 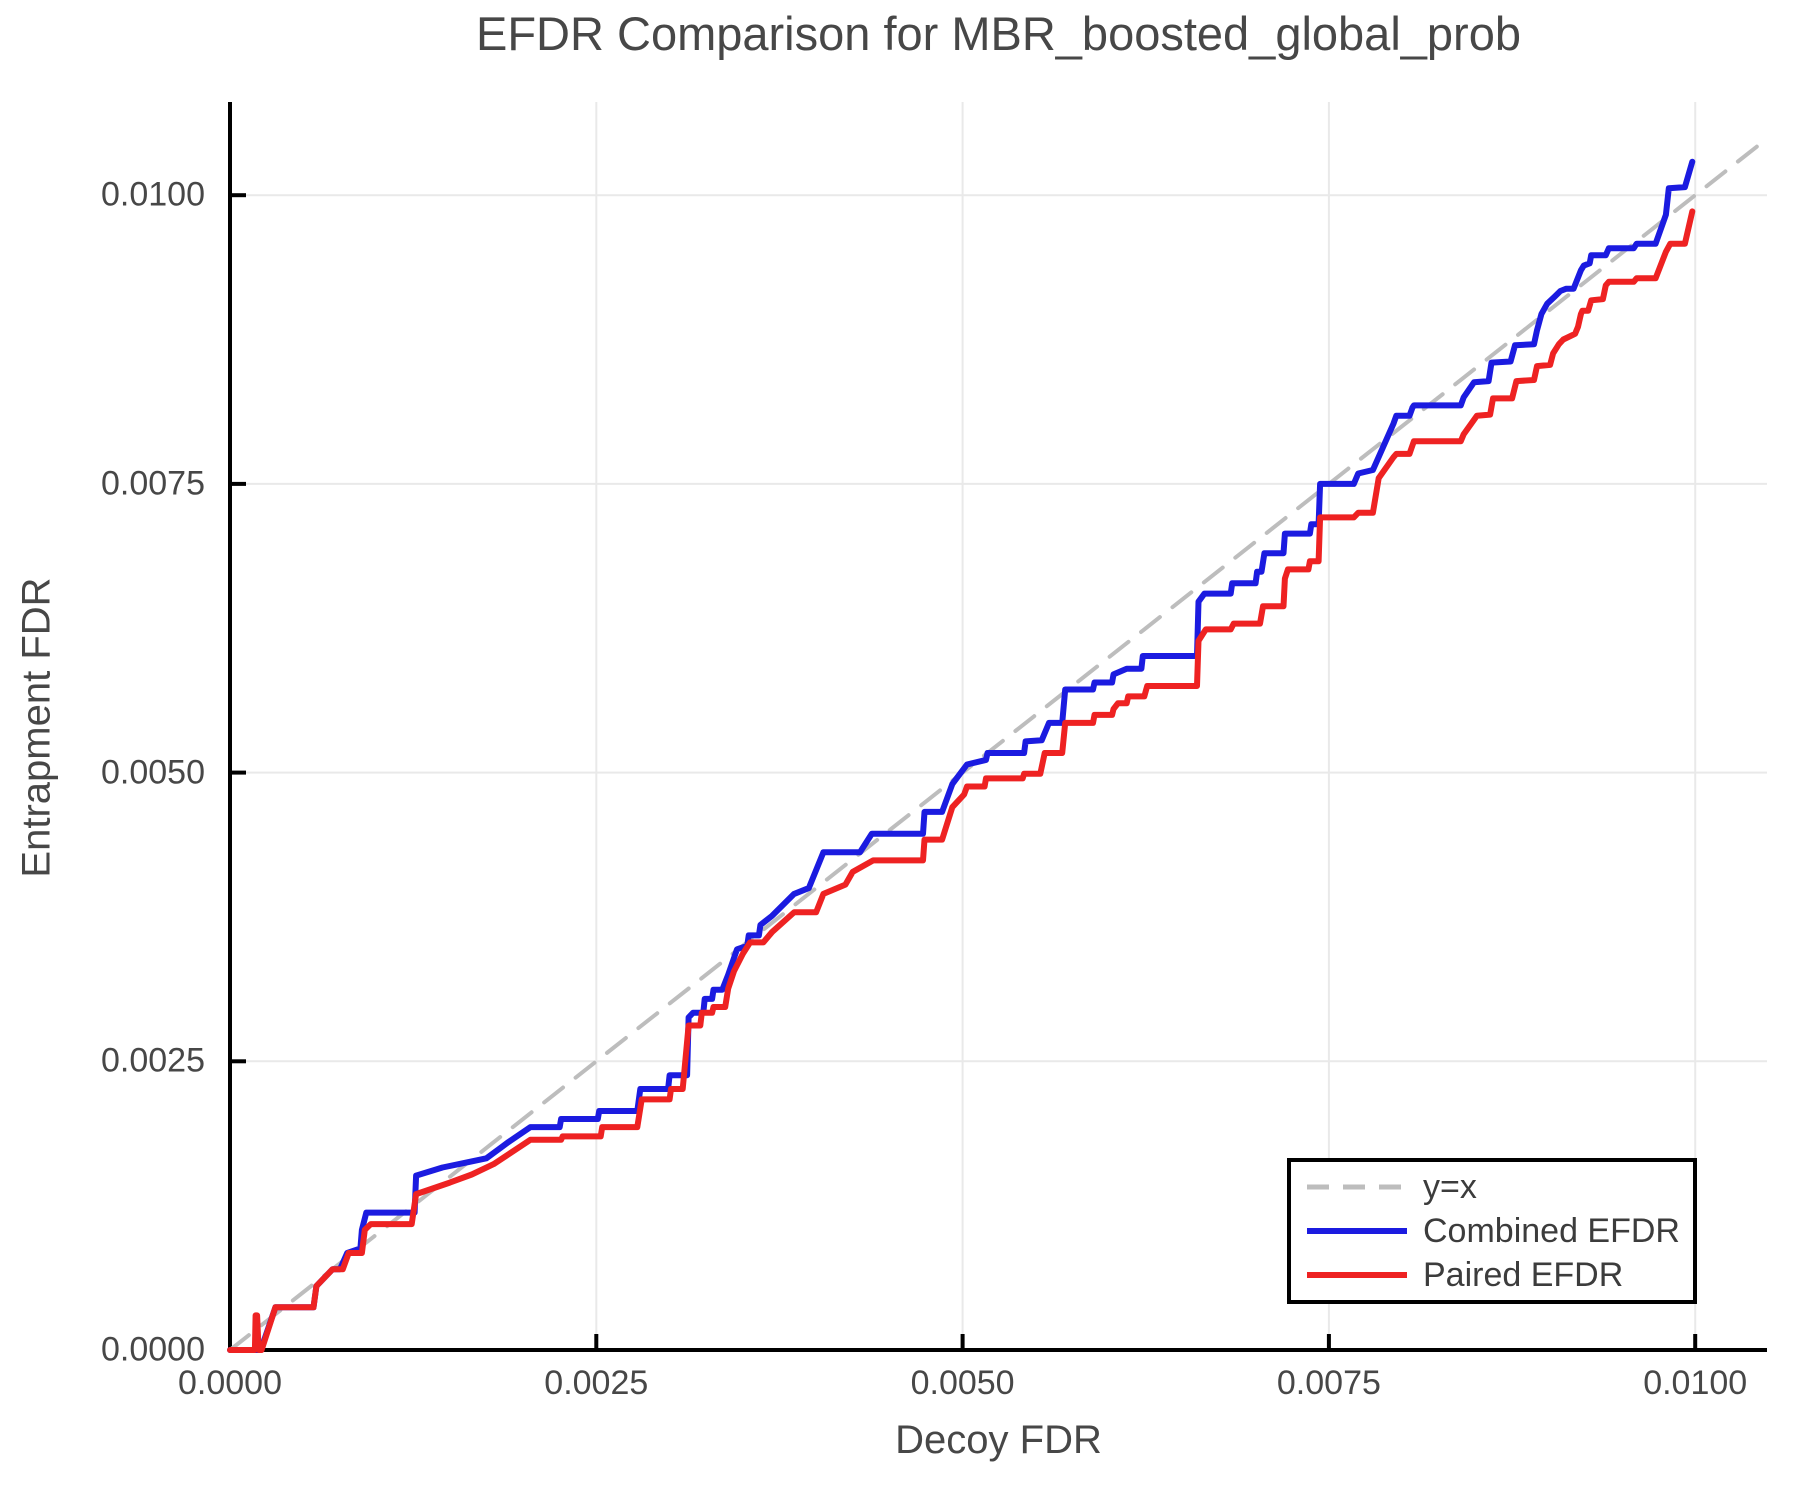 I want to click on legend-label-combined: Combined EFDR, so click(x=1551, y=1231).